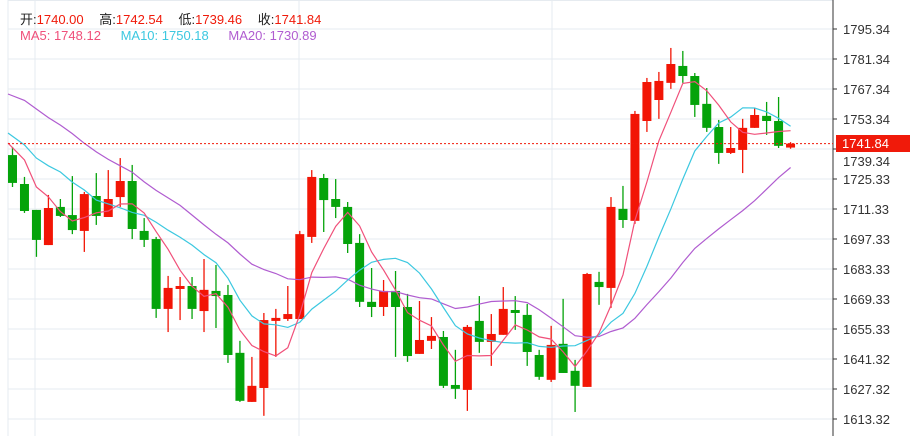 This screenshot has width=910, height=436. What do you see at coordinates (866, 119) in the screenshot?
I see `y-tick-label: 1753.34` at bounding box center [866, 119].